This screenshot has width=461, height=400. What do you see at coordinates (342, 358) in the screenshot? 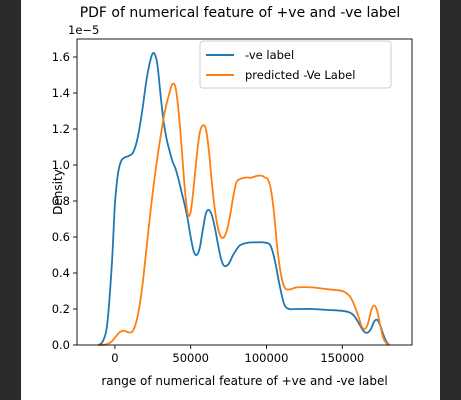
I see `x-tick-label: 150000` at bounding box center [342, 358].